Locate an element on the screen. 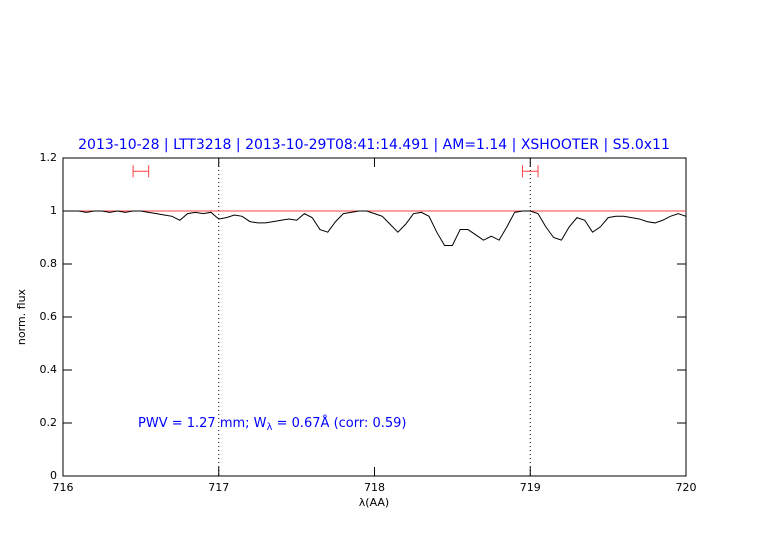  y-tick-label: 1 is located at coordinates (53, 210).